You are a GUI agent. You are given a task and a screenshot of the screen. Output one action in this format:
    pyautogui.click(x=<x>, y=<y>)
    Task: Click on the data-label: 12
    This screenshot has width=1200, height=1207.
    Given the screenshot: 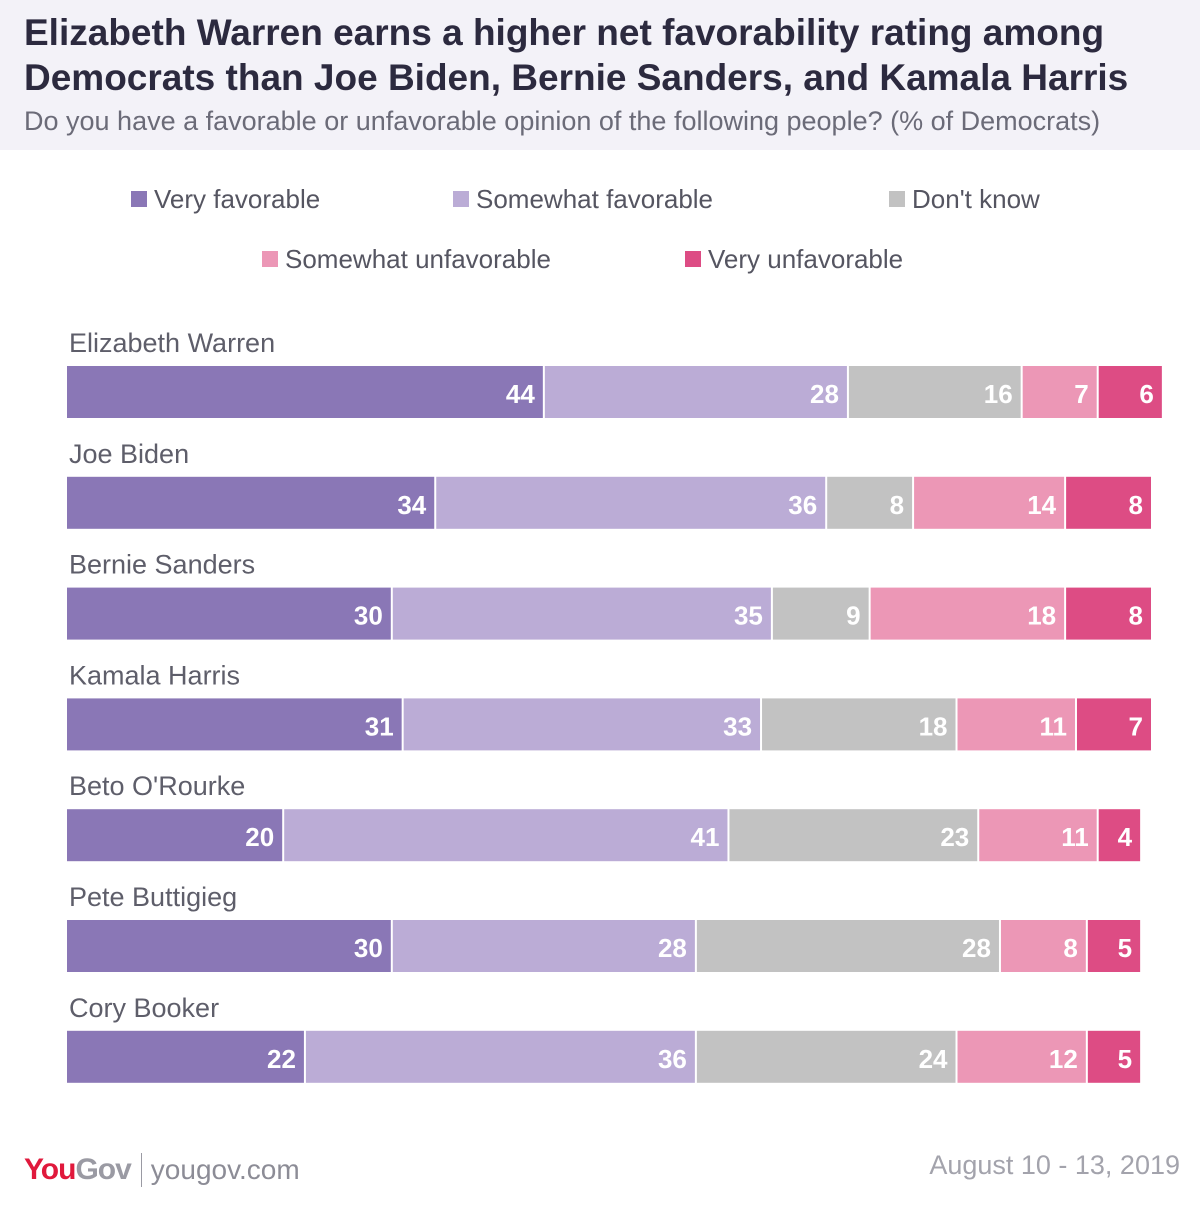 What is the action you would take?
    pyautogui.click(x=1063, y=1059)
    